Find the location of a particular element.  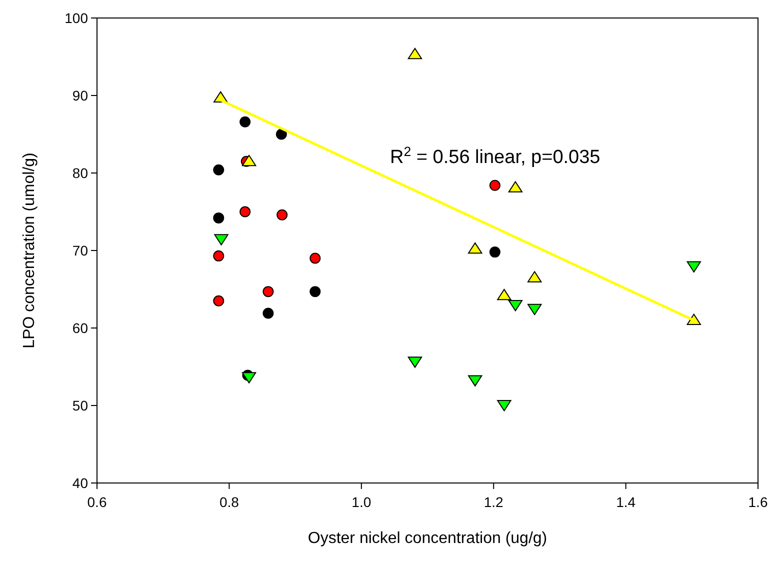

y-tick-label: 40 is located at coordinates (80, 483).